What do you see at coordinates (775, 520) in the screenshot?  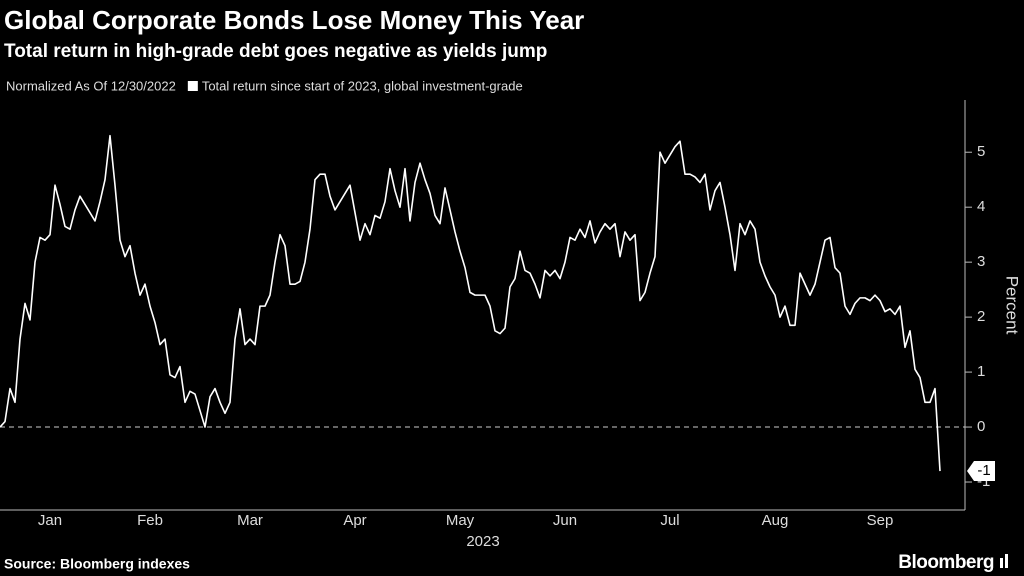 I see `x-tick-label: Aug` at bounding box center [775, 520].